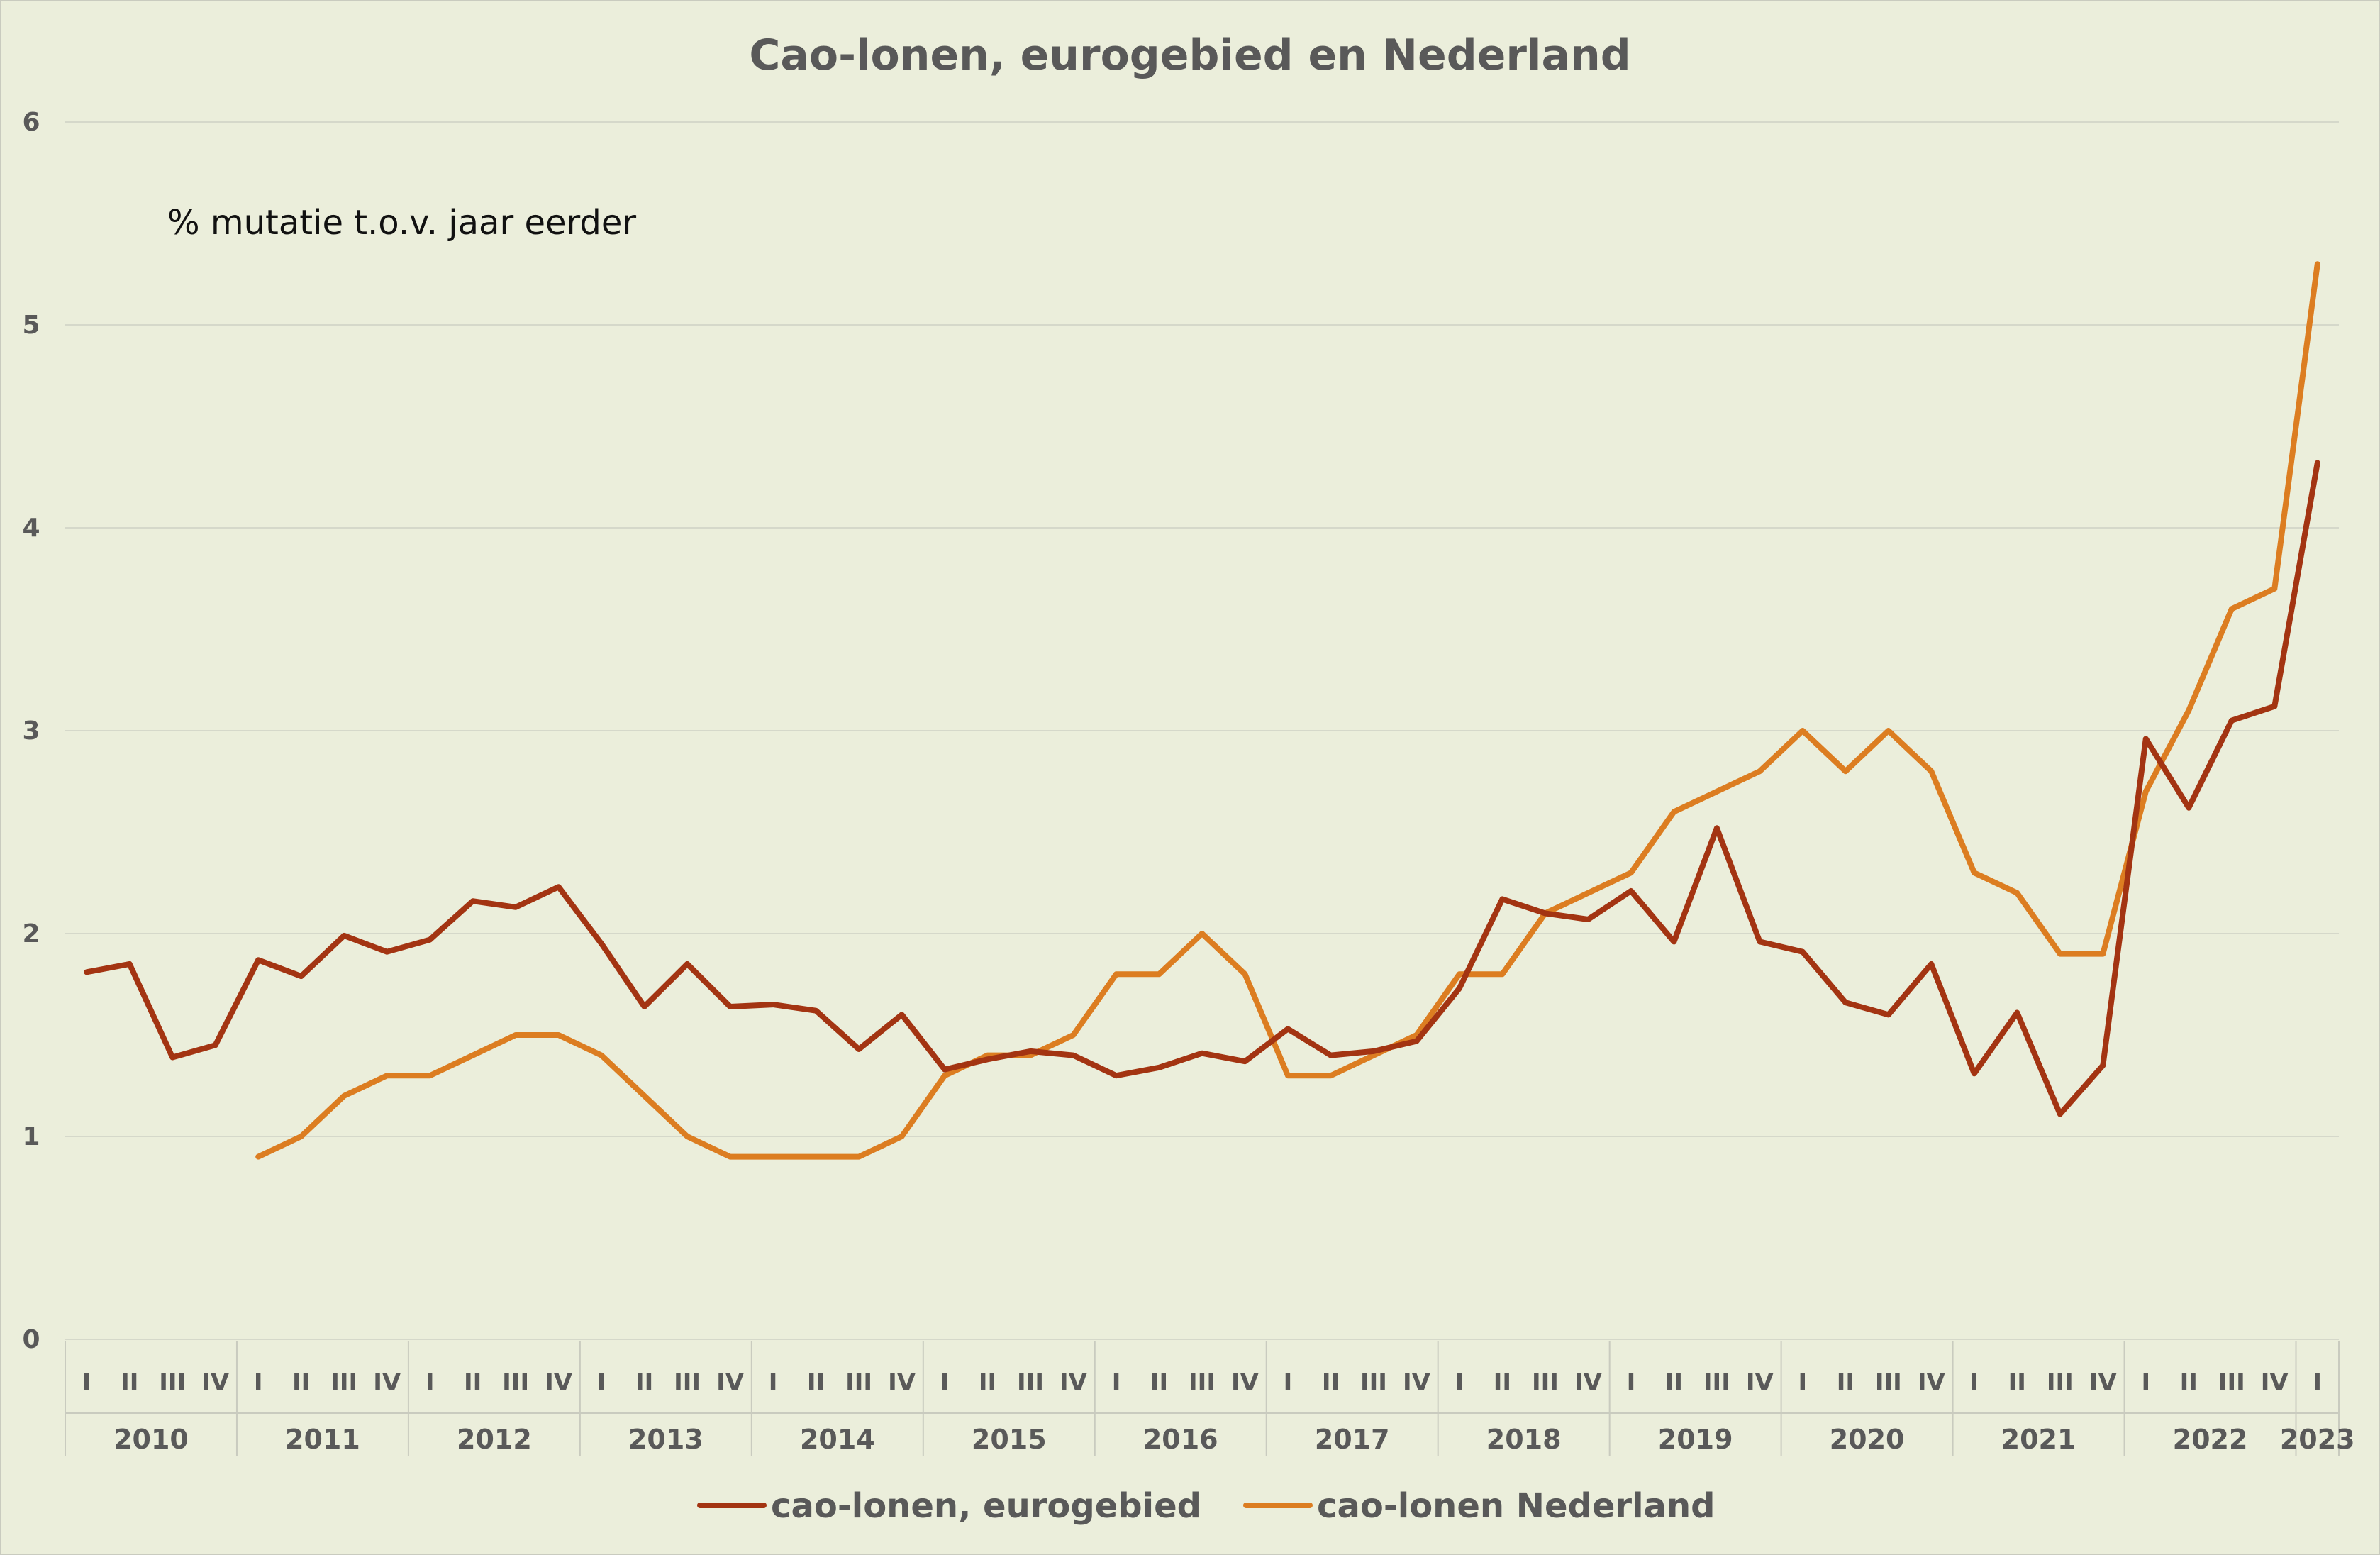 This screenshot has width=2380, height=1555. What do you see at coordinates (2210, 1439) in the screenshot?
I see `year-label: 2022` at bounding box center [2210, 1439].